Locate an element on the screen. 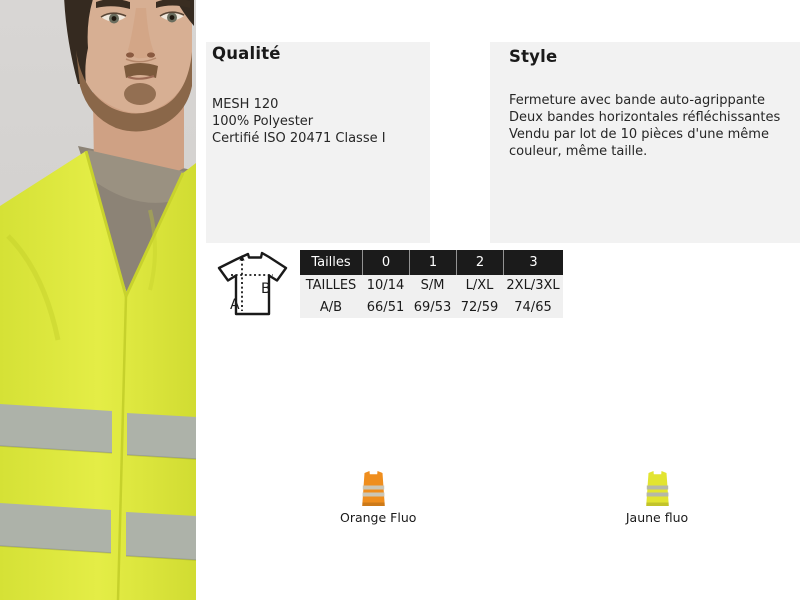 The image size is (800, 600). quality-line: MESH 120 is located at coordinates (245, 104).